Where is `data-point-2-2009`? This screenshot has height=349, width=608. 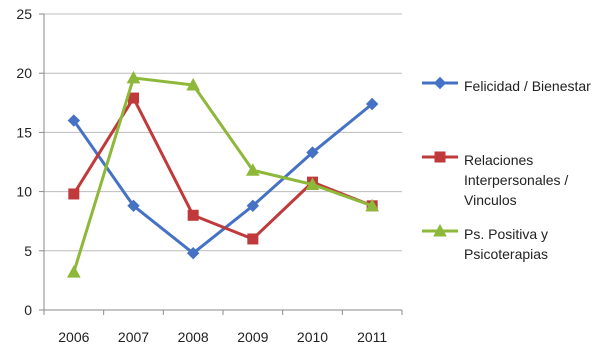 data-point-2-2009 is located at coordinates (252, 169).